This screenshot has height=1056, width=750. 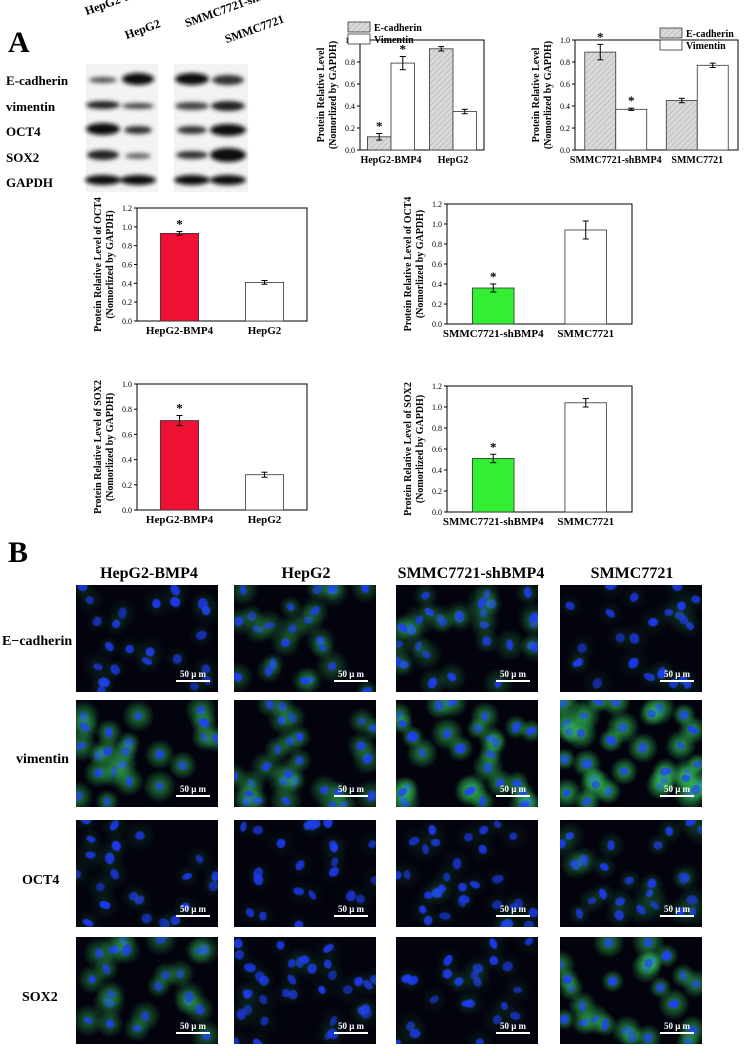 I want to click on blot-bands, so click(x=166, y=128).